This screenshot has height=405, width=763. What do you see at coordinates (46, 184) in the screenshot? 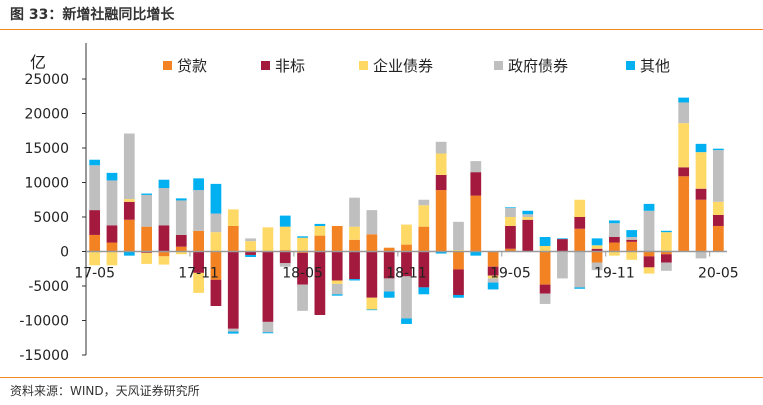
I see `y-tick-label: 10000` at bounding box center [46, 184].